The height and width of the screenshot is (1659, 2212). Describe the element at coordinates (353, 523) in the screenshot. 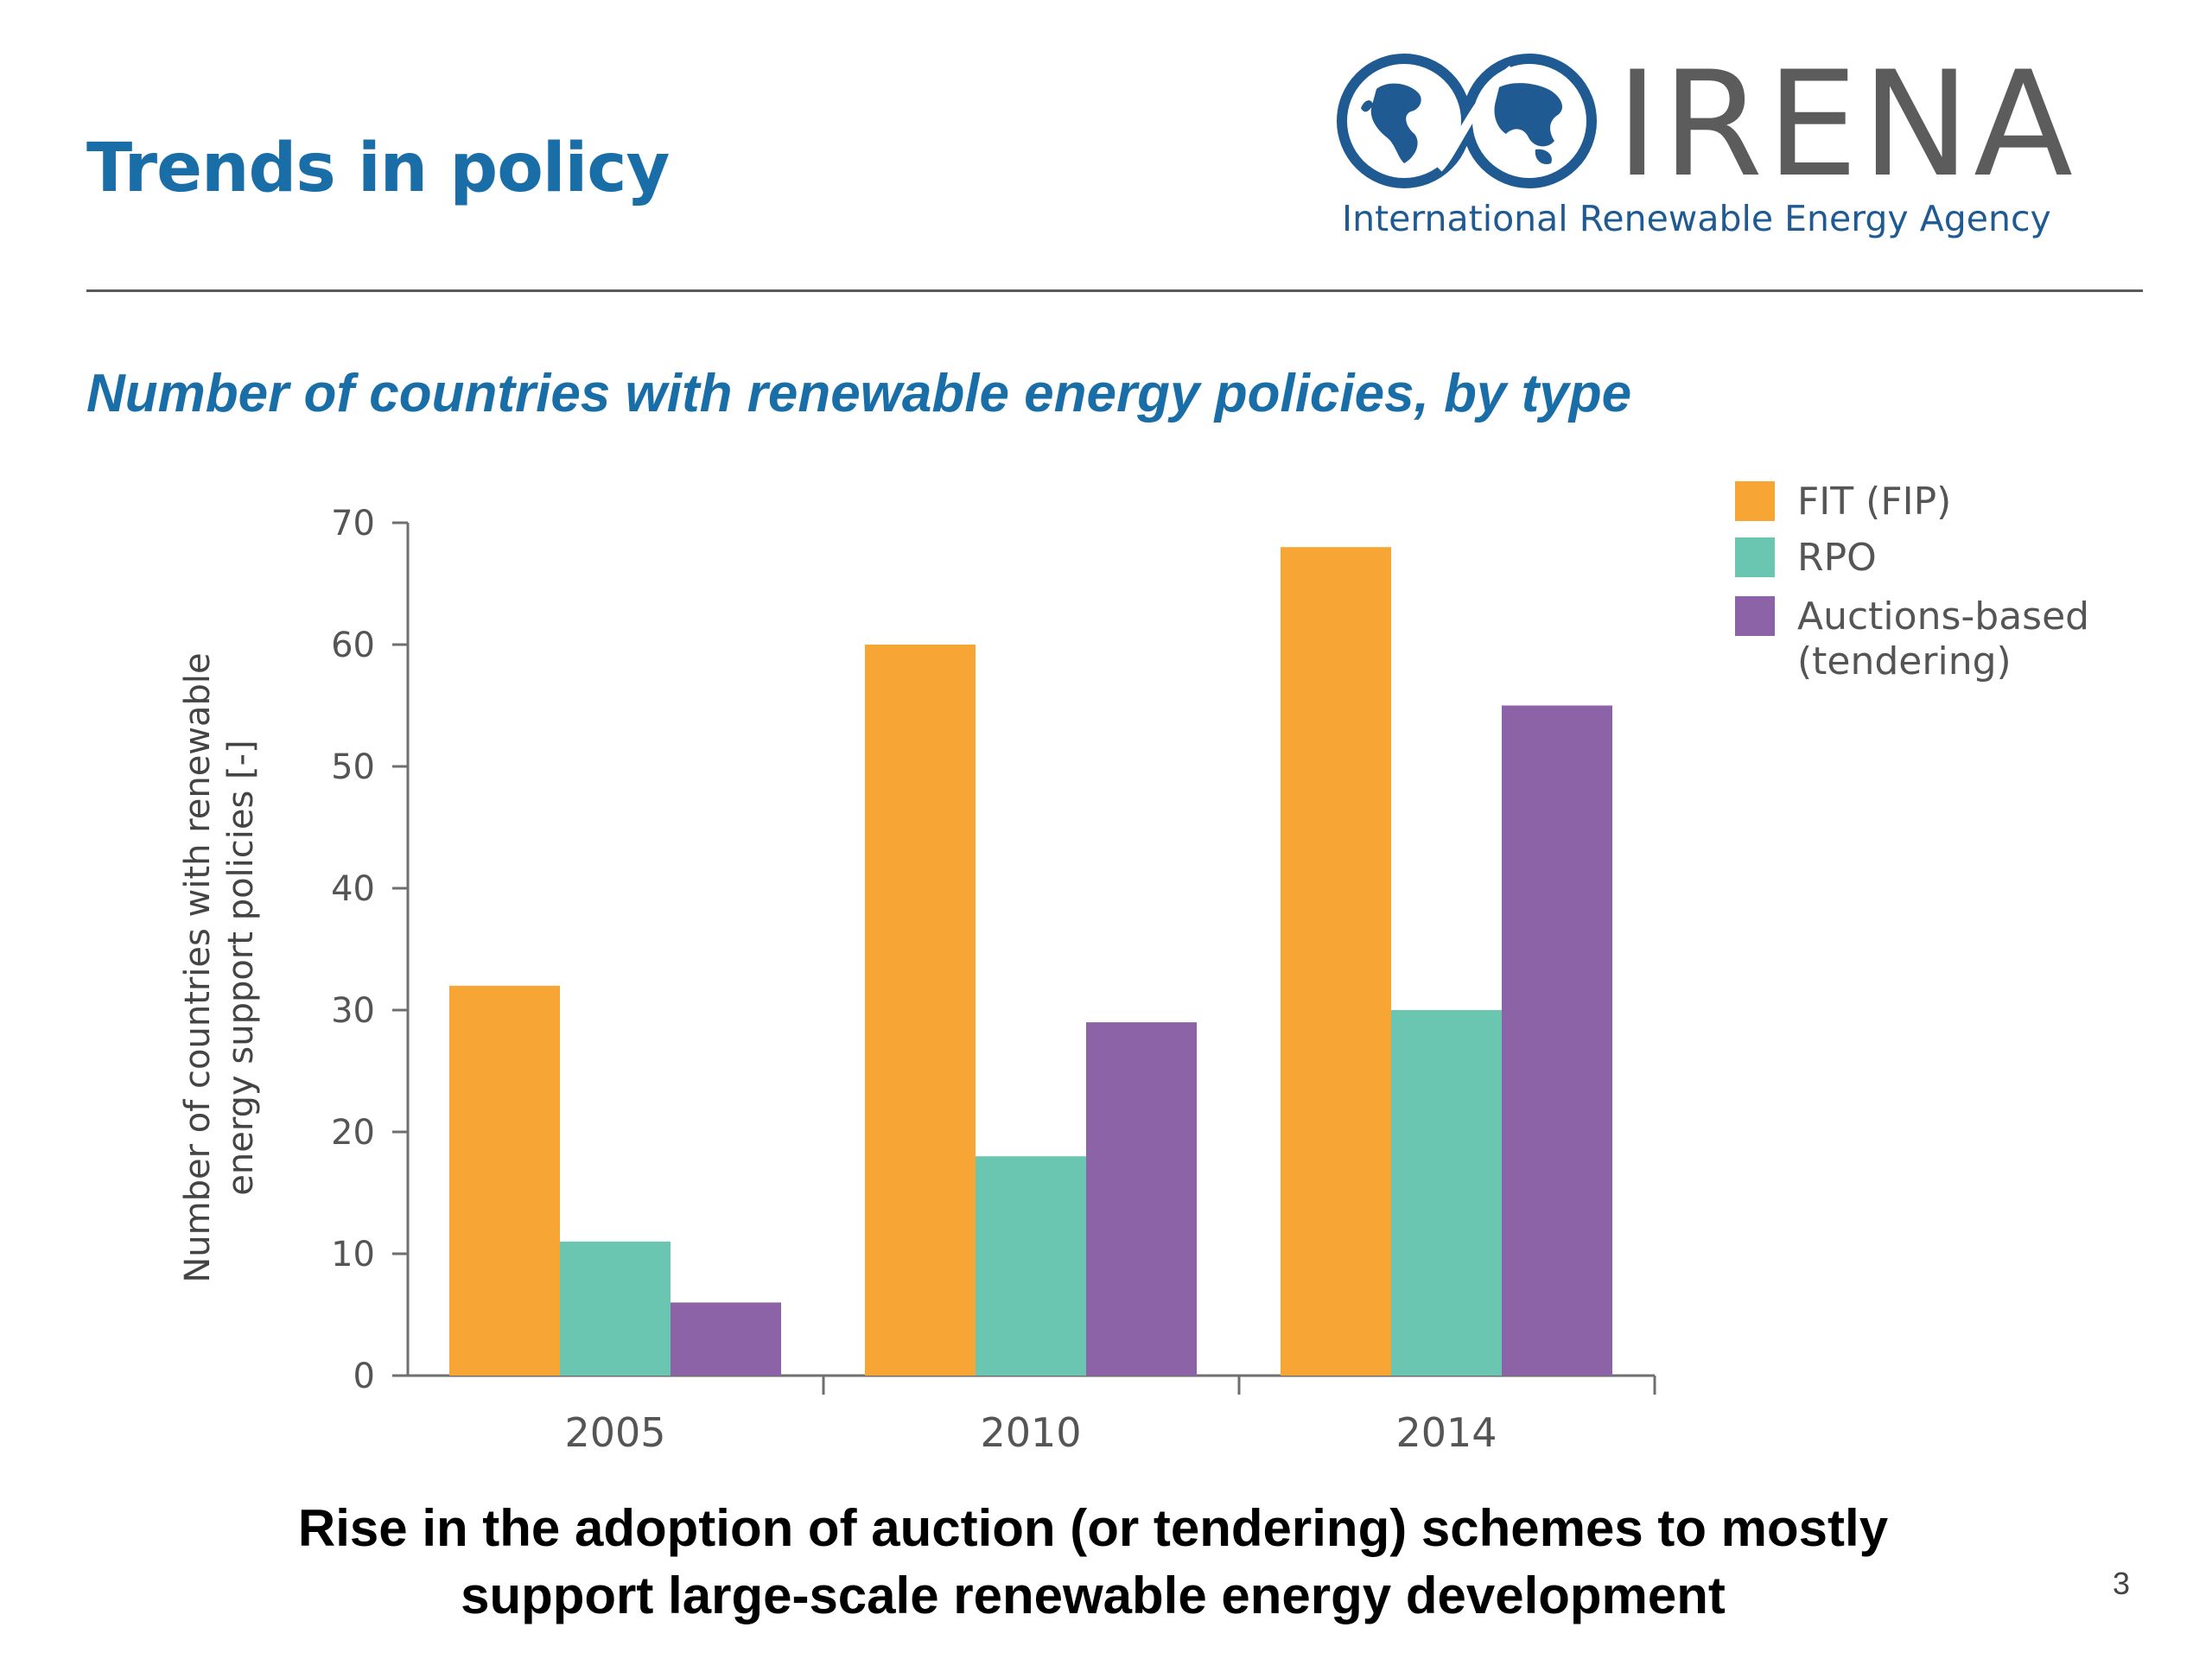

I see `y-tick-label: 70` at that location.